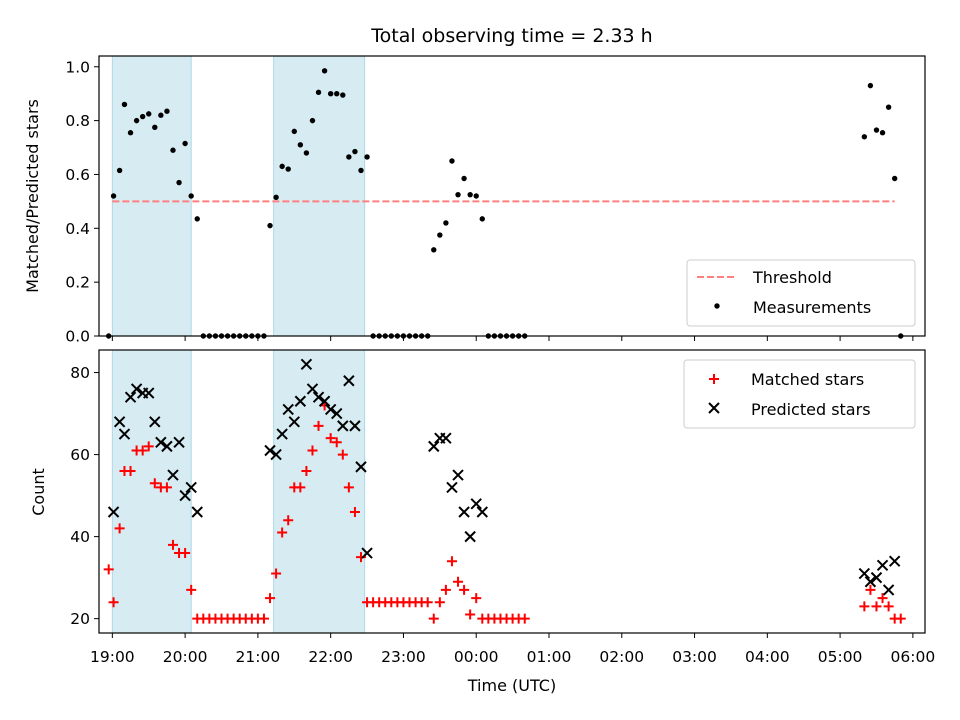 This screenshot has height=720, width=960. Describe the element at coordinates (799, 394) in the screenshot. I see `count-legend: Matched stars Predicted stars` at that location.